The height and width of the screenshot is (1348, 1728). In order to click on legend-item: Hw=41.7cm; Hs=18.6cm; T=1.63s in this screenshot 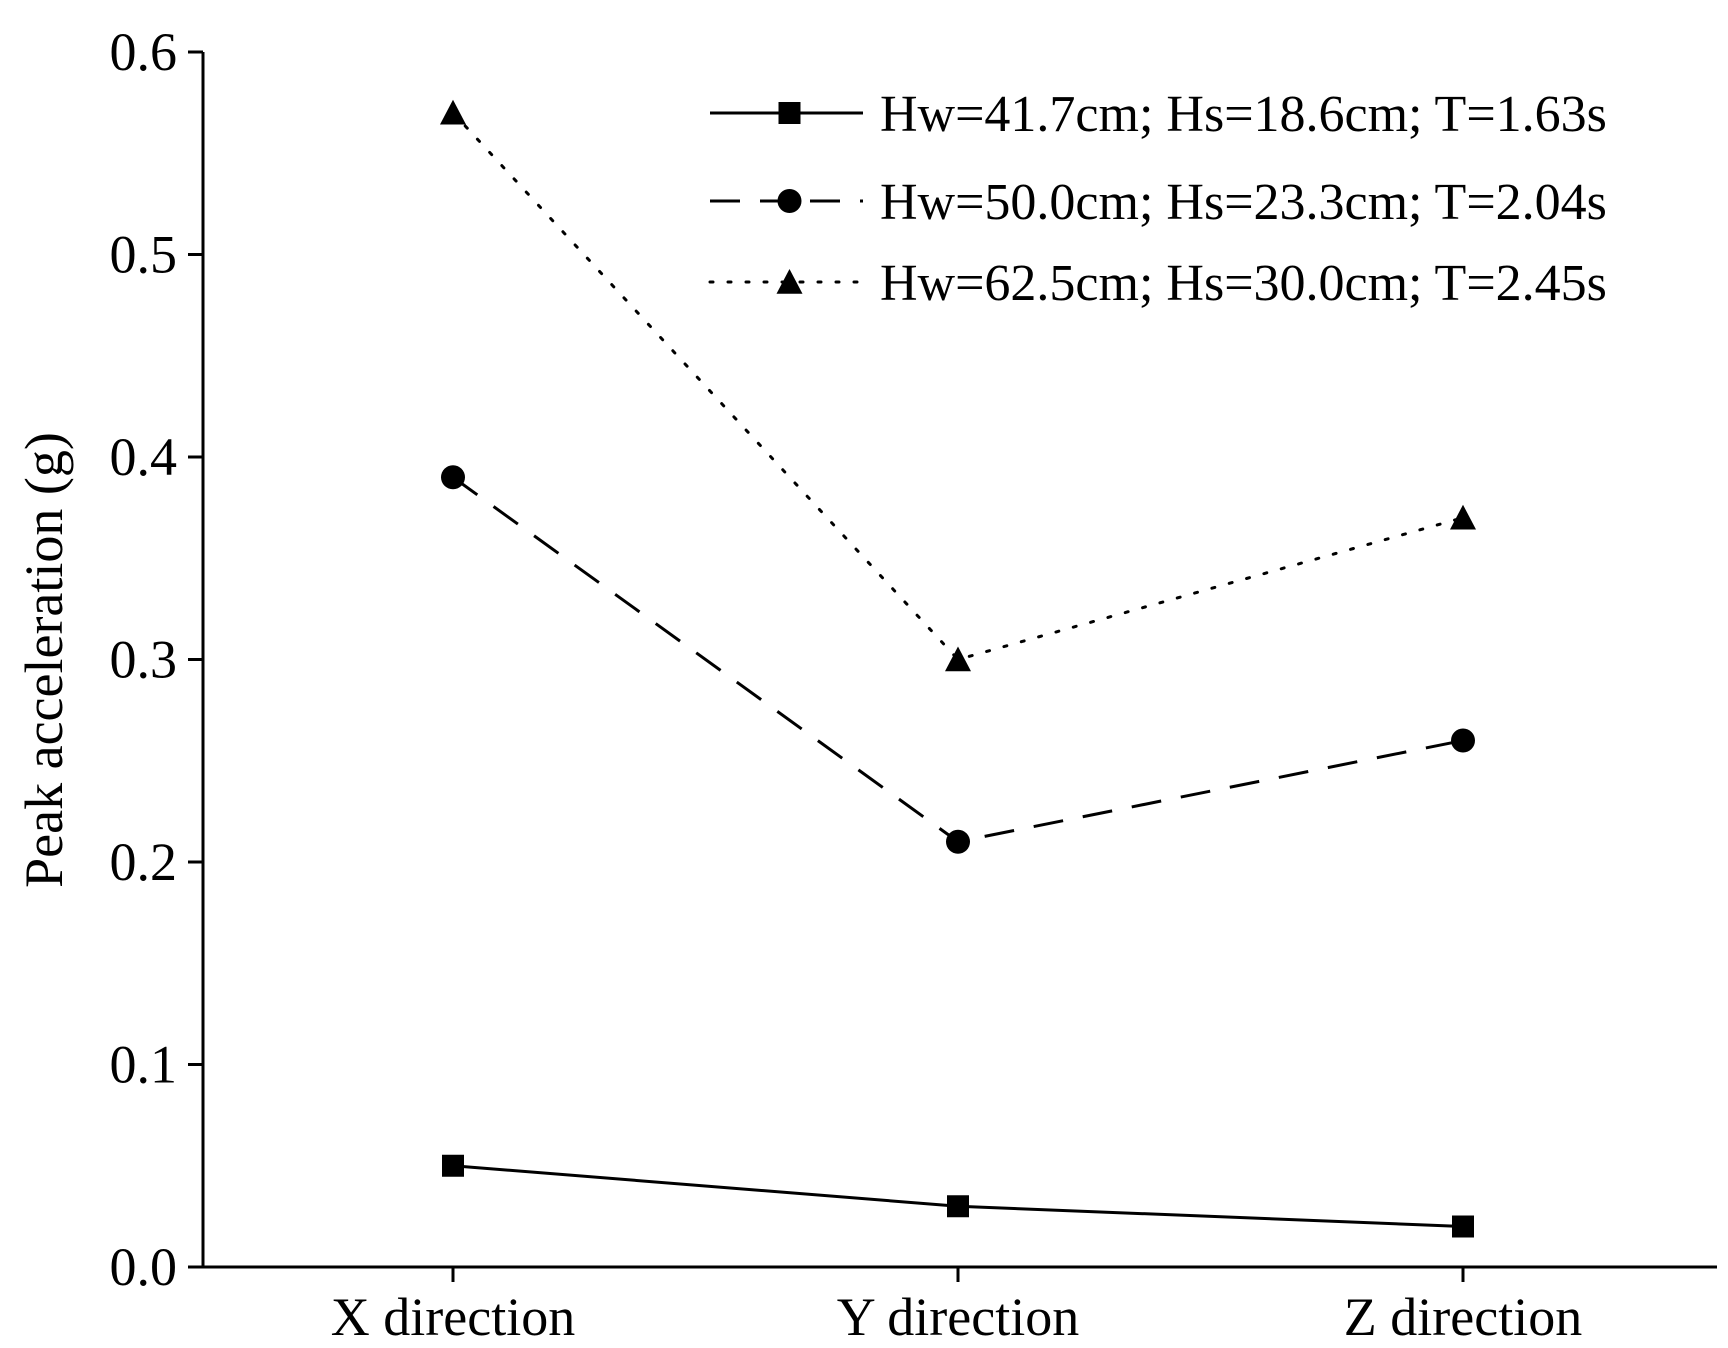, I will do `click(1158, 114)`.